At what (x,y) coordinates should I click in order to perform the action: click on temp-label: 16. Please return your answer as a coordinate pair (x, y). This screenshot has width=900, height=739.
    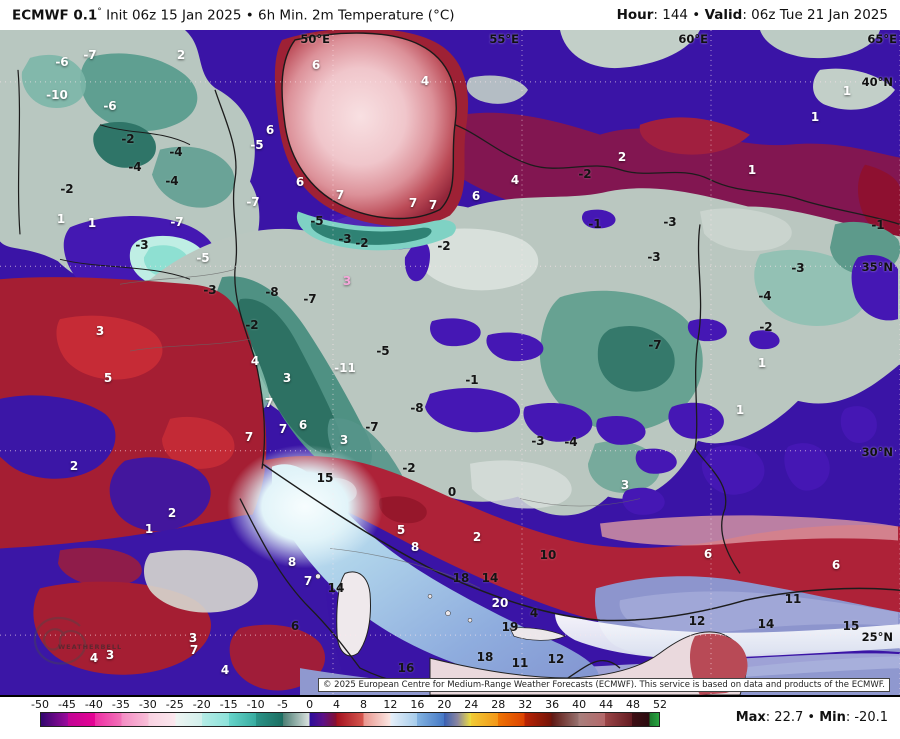
    Looking at the image, I should click on (406, 668).